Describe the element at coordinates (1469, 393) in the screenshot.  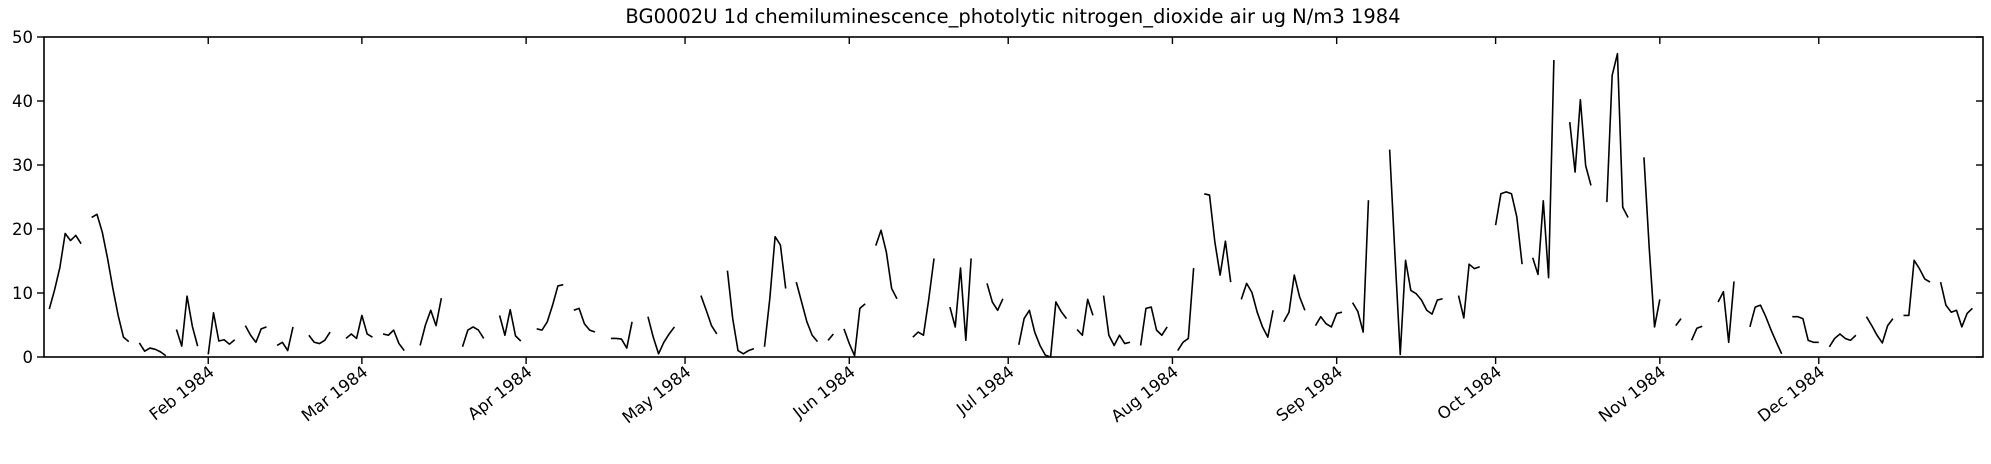
I see `x-tick-label: Oct 1984` at that location.